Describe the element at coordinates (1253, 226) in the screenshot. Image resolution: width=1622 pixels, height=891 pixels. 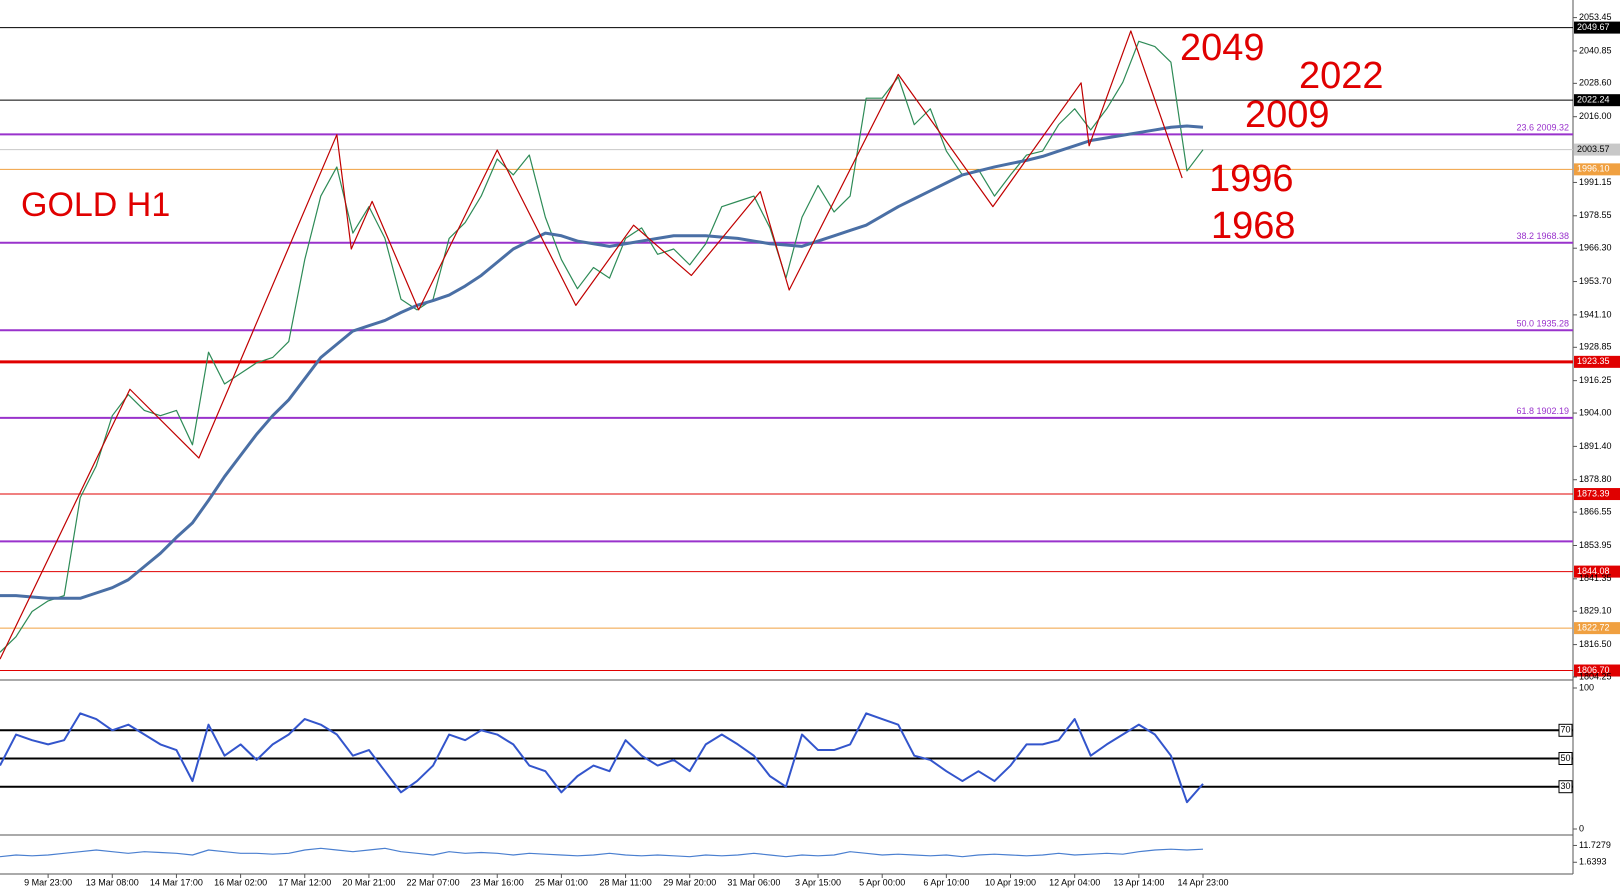
I see `annotation: 1968` at that location.